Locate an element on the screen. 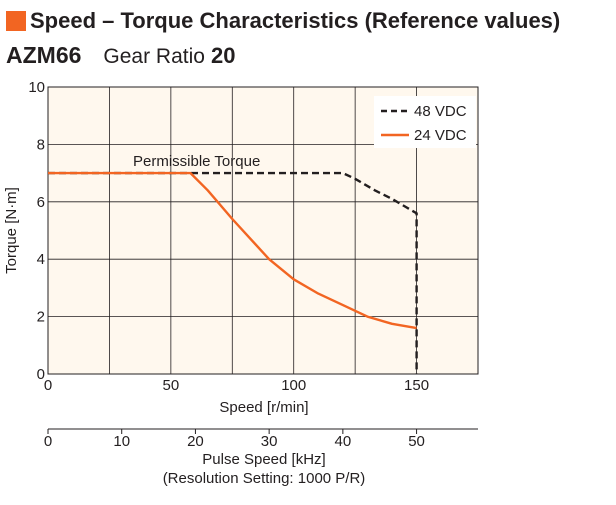 The height and width of the screenshot is (505, 616). x-tick-label: 50 is located at coordinates (171, 385).